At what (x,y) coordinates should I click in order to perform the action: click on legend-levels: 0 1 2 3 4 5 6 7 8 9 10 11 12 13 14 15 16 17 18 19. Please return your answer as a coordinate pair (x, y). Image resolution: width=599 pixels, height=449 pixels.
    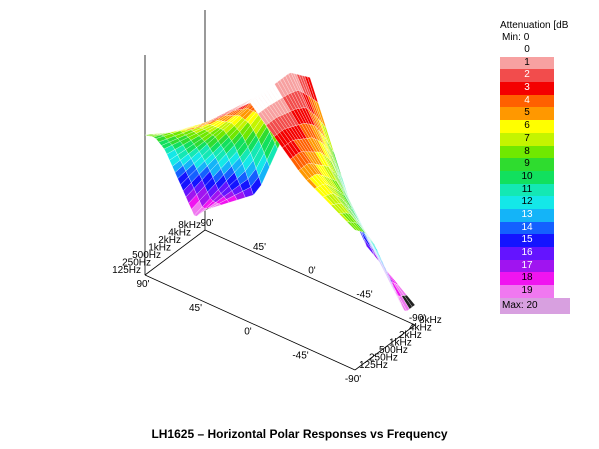
    Looking at the image, I should click on (535, 171).